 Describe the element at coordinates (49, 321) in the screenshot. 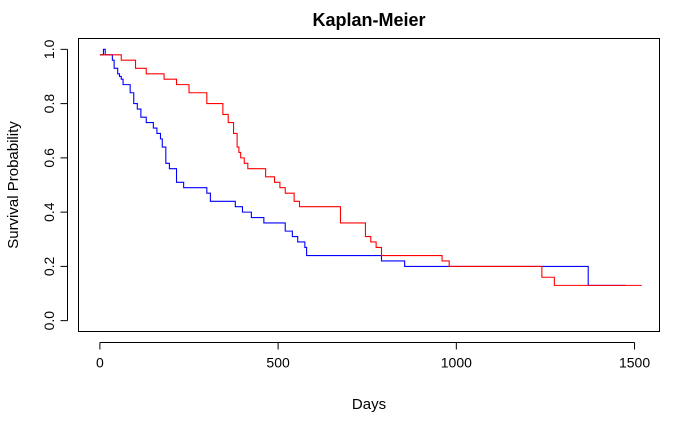

I see `y-tick-label: 0.0` at that location.